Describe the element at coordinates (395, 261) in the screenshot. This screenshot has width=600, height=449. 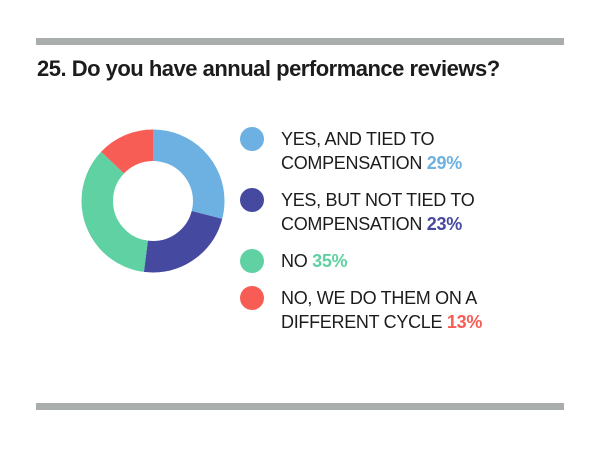
I see `legend-label: NO 35%` at that location.